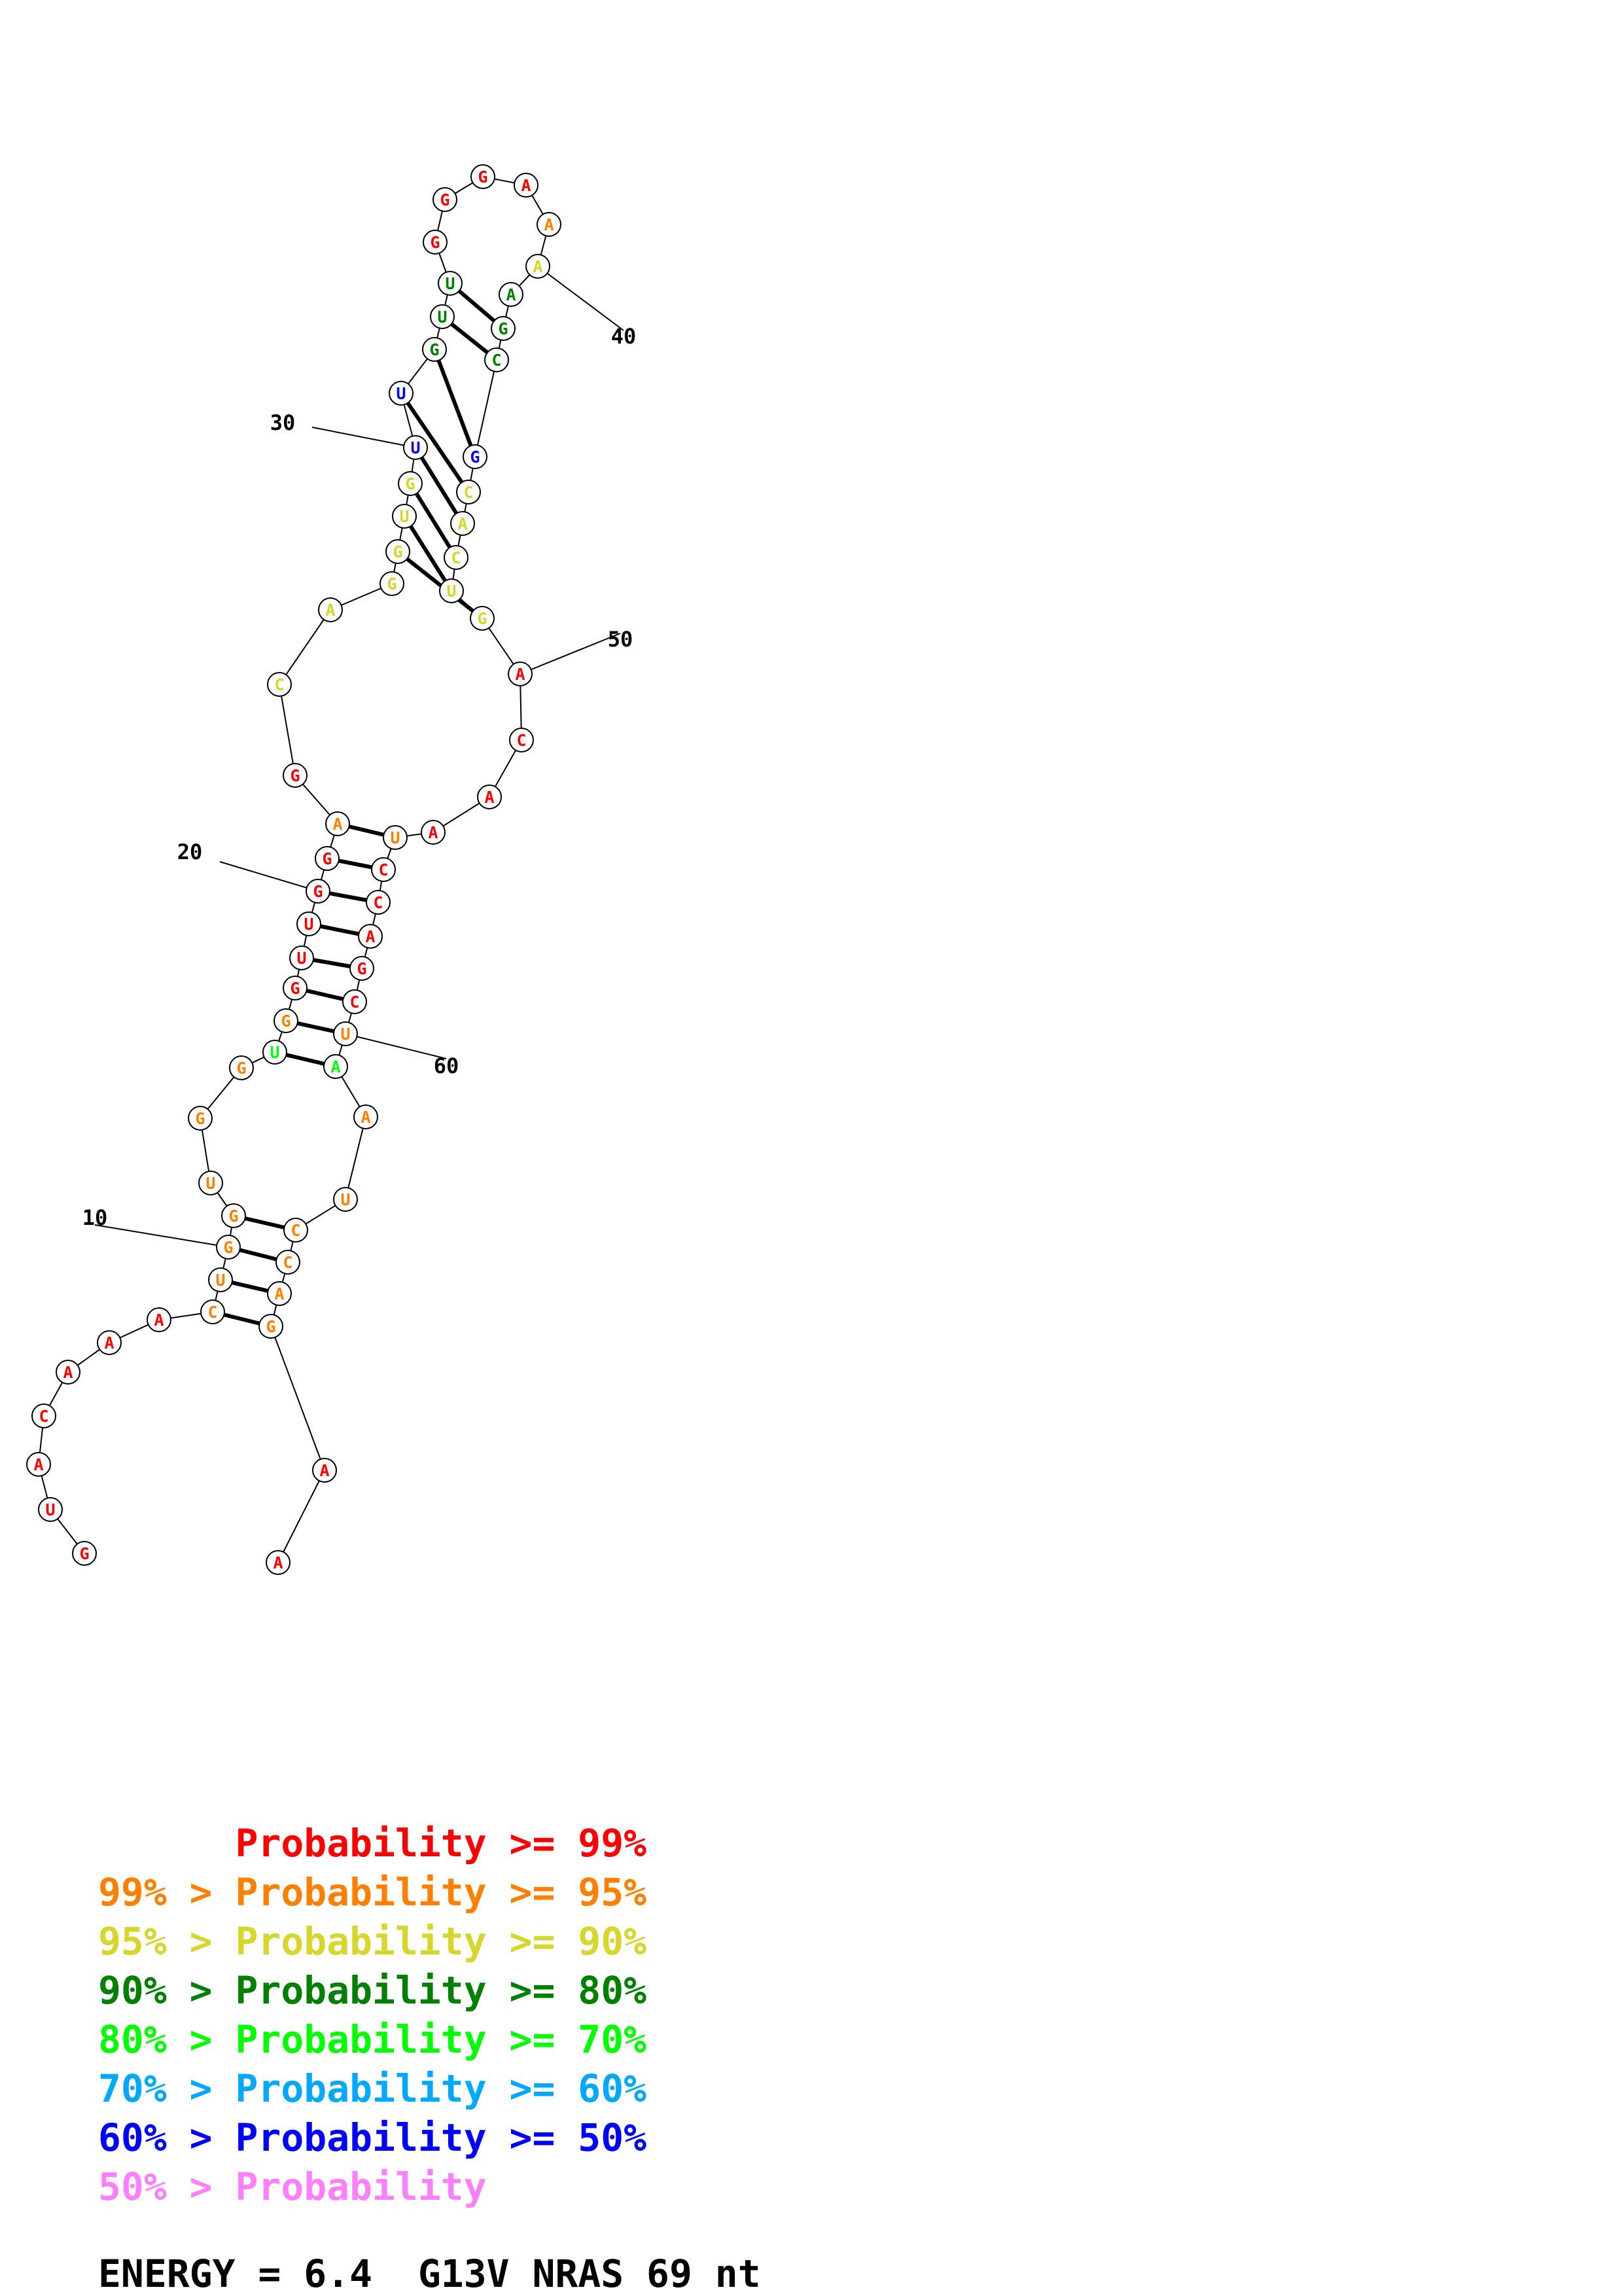 This screenshot has height=2296, width=1622. What do you see at coordinates (372, 2089) in the screenshot?
I see `legend-row-6: 70% > Probability >= 60%` at bounding box center [372, 2089].